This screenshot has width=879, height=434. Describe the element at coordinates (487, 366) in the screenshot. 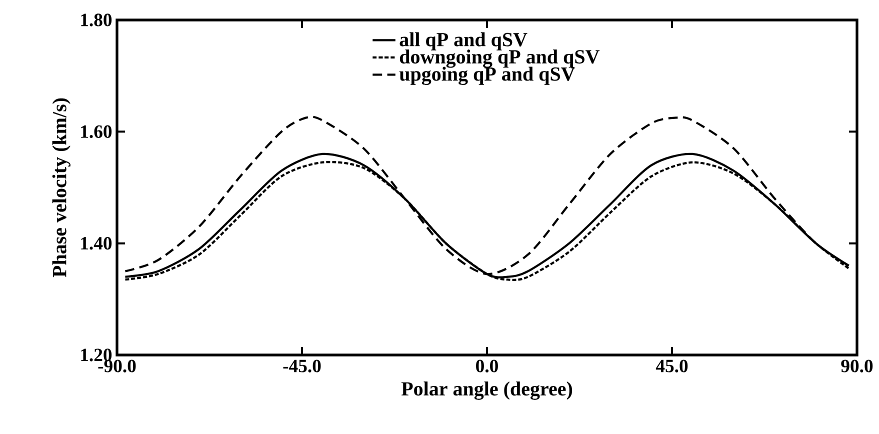

I see `x-tick-label: 0.0` at that location.